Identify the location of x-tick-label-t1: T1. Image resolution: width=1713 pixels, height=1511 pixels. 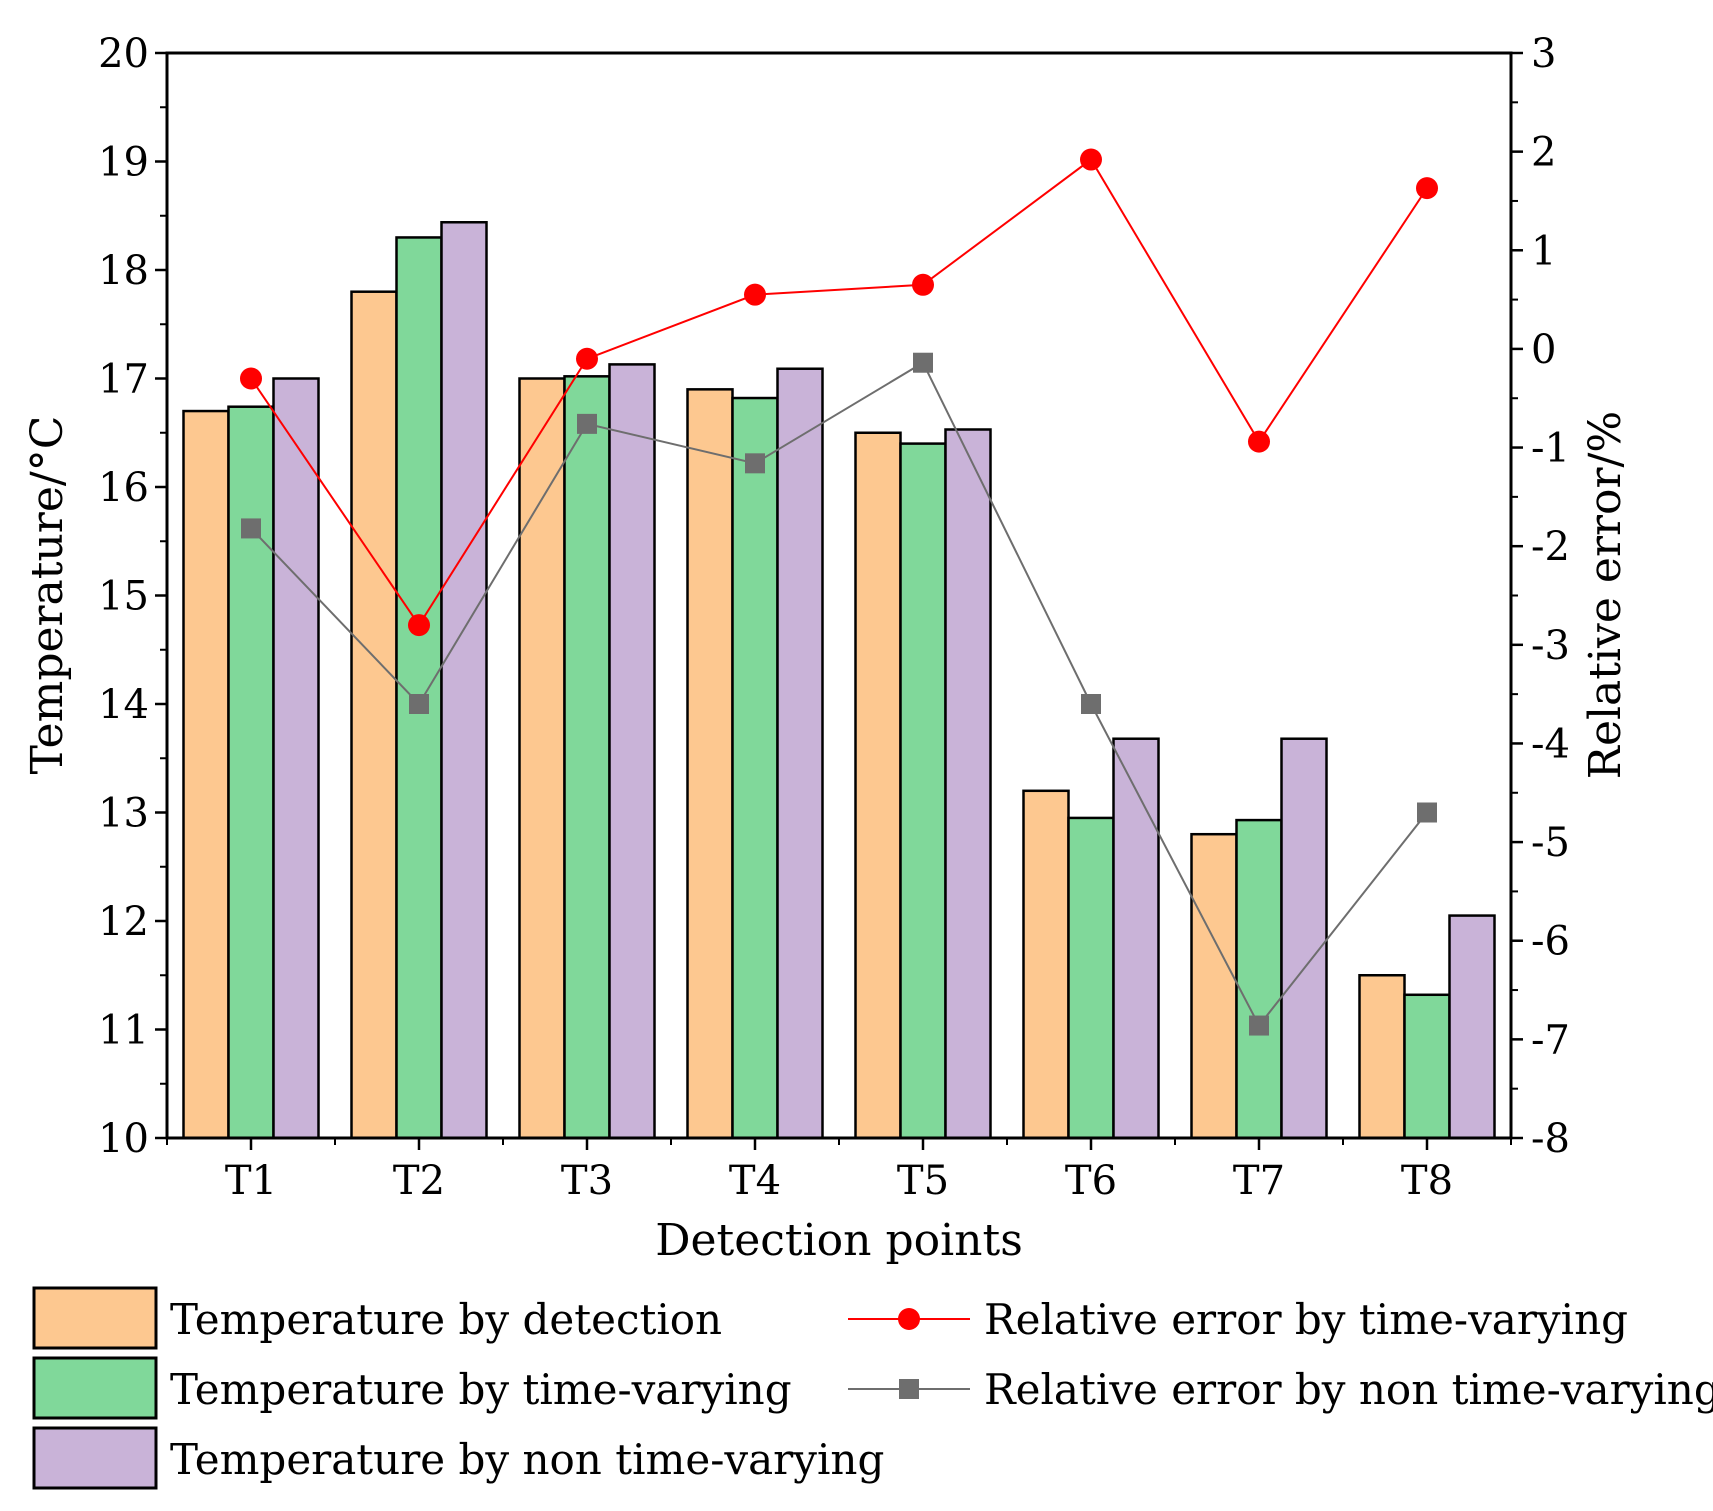
(251, 1181).